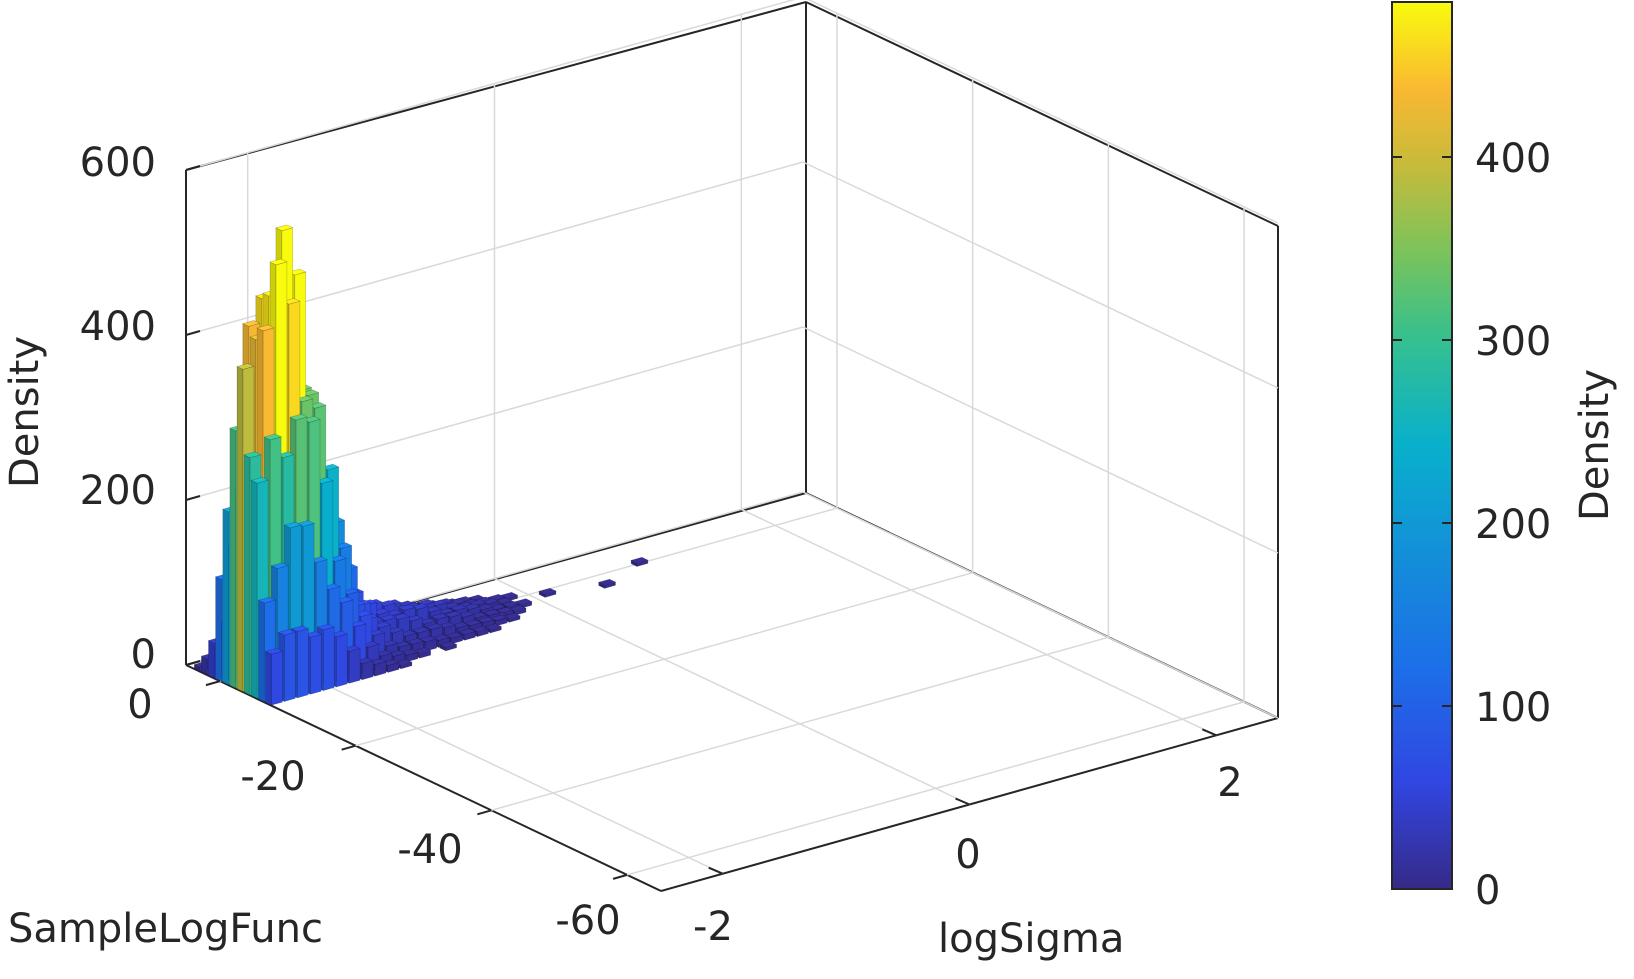 The width and height of the screenshot is (1634, 979). I want to click on y-tick-label: -40, so click(429, 850).